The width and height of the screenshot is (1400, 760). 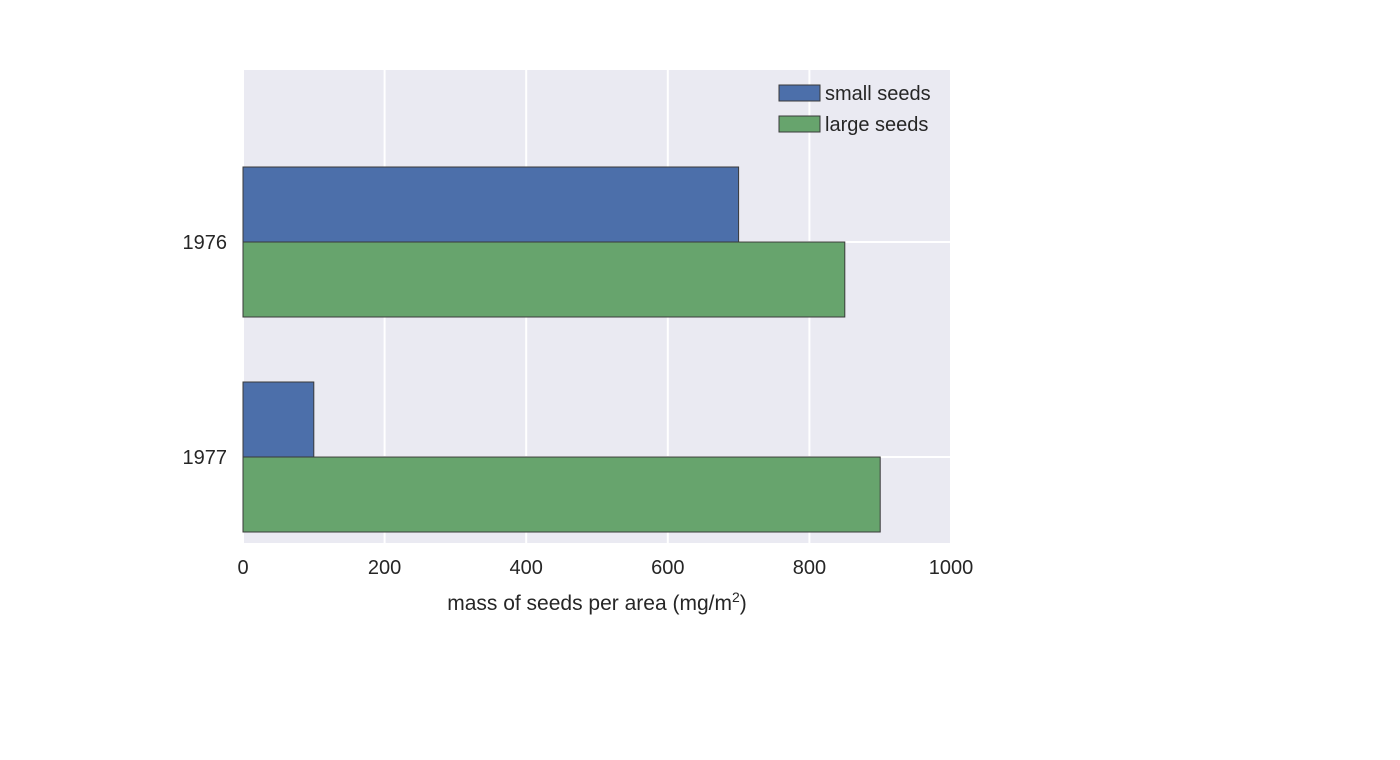 I want to click on x-axis-title-superscript: 2, so click(x=736, y=597).